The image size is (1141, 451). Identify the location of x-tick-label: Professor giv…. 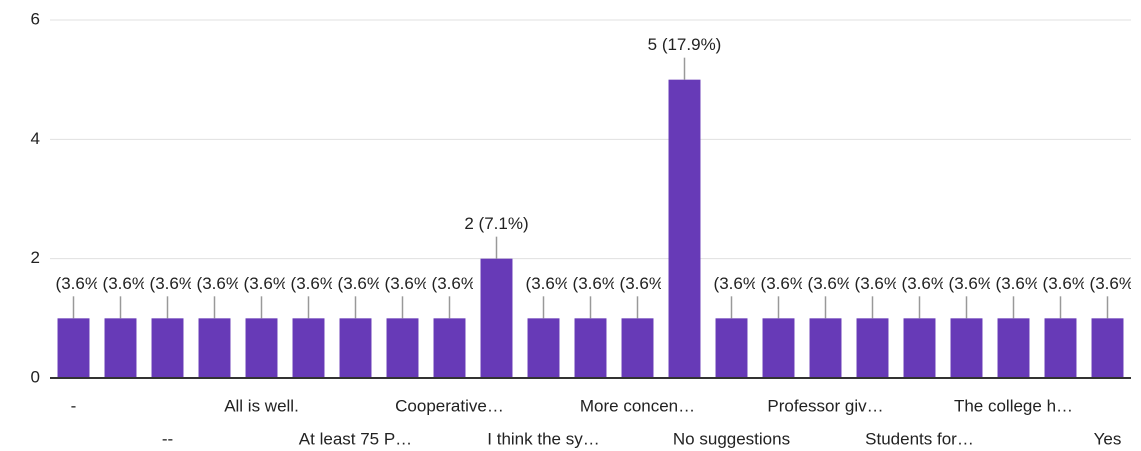
(825, 405).